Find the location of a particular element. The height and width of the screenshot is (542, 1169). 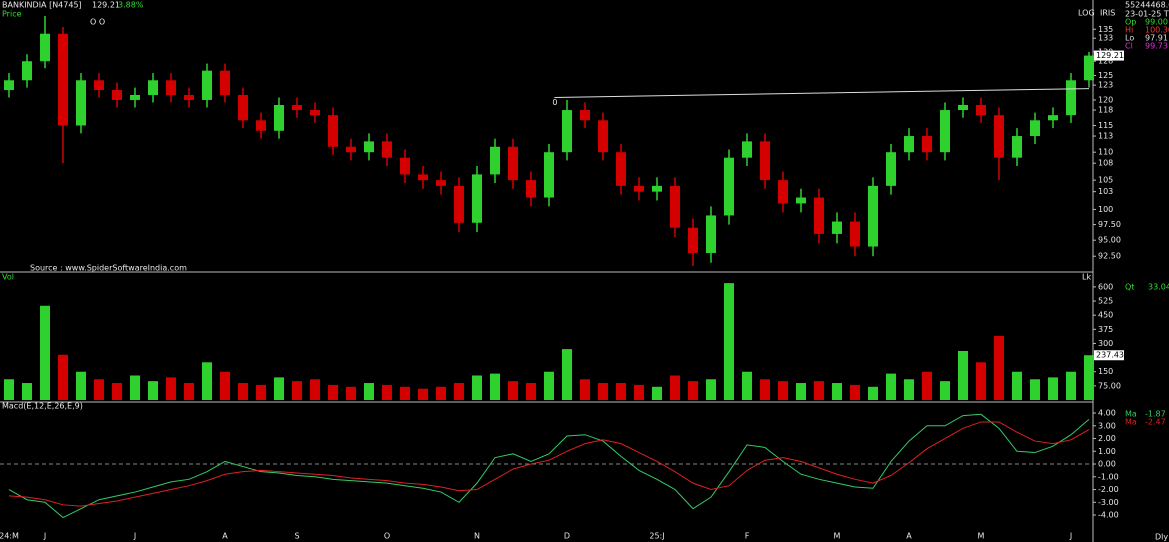

ohlc-value: 97.91 is located at coordinates (1156, 38).